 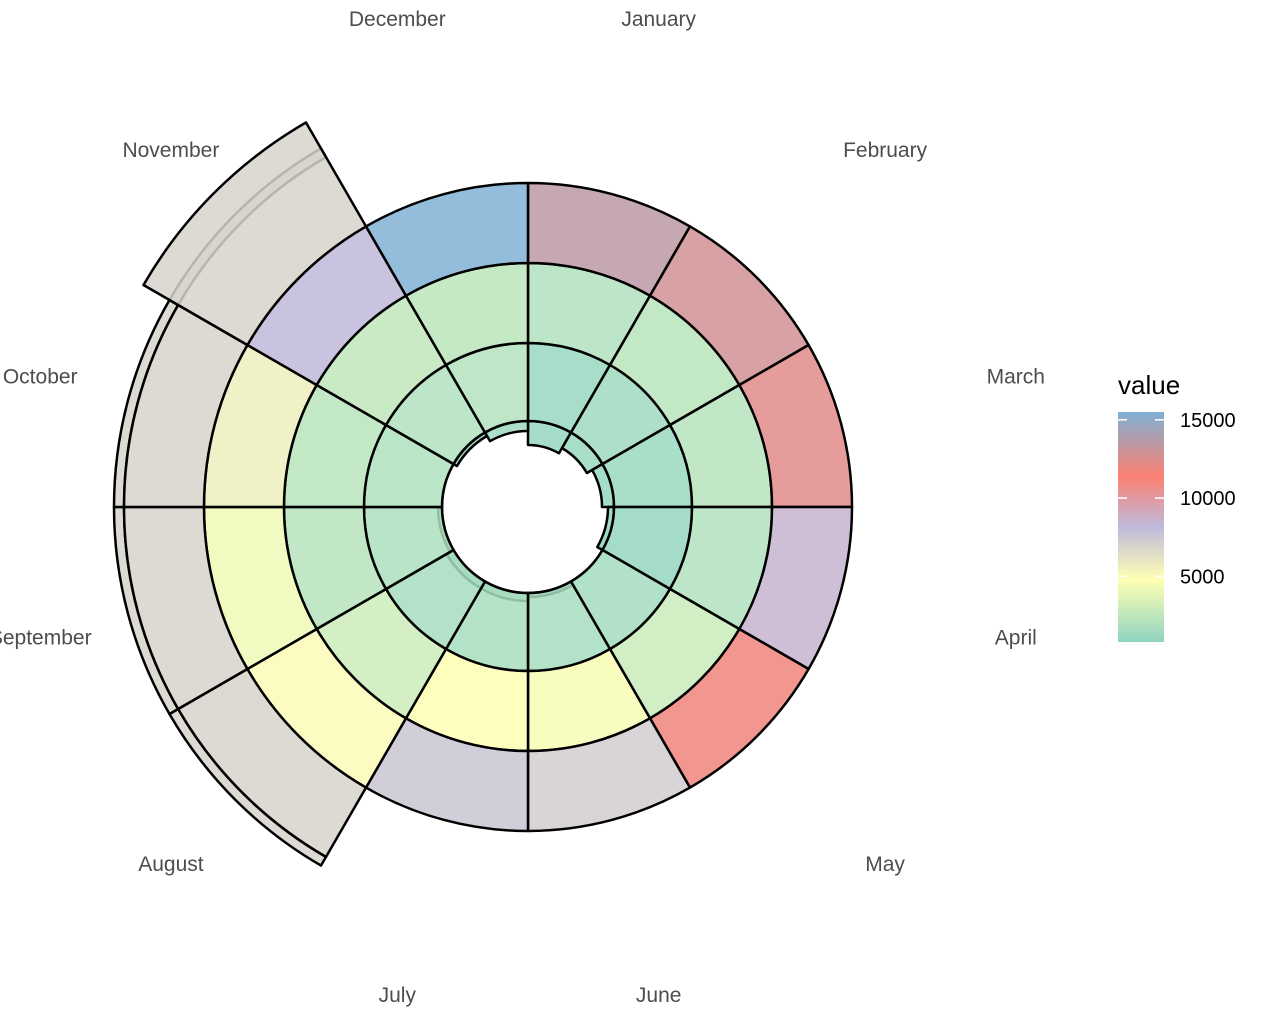 I want to click on month-label-march: March, so click(x=1016, y=376).